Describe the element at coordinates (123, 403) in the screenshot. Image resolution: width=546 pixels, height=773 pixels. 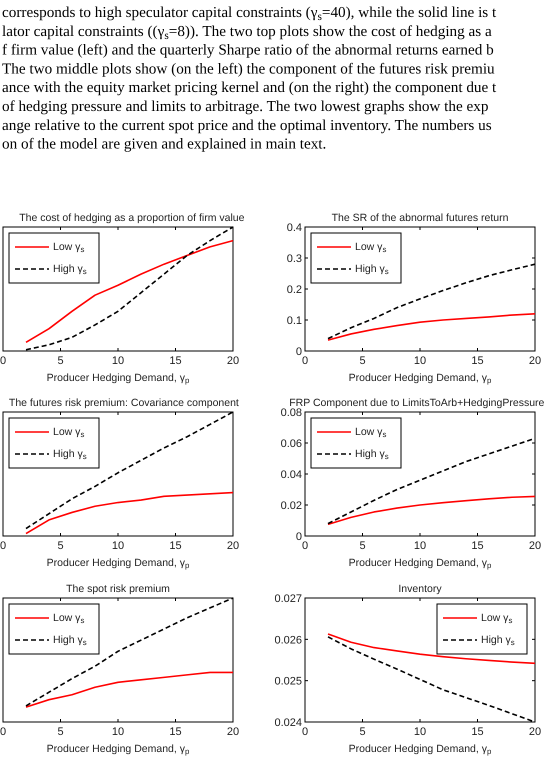
I see `chart-title: The futures risk premium: Covariance component` at that location.